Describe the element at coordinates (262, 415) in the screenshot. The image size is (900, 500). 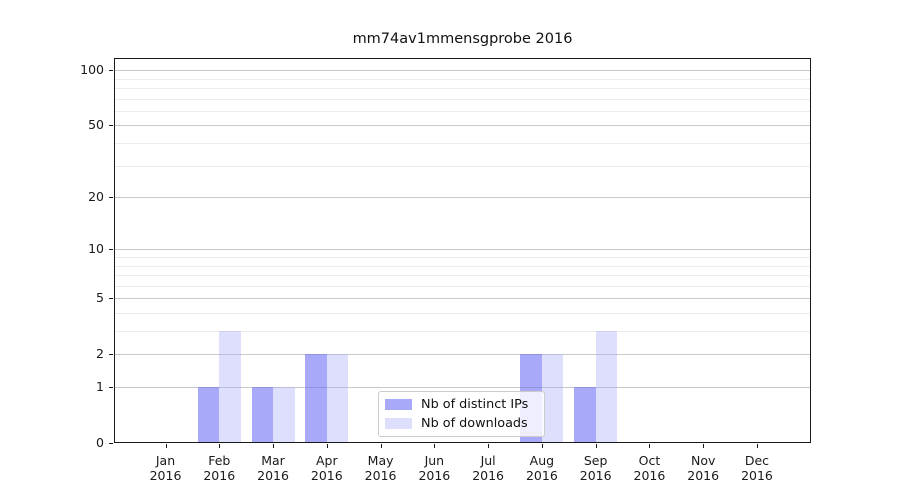
I see `bar-distinct-ips-mar` at that location.